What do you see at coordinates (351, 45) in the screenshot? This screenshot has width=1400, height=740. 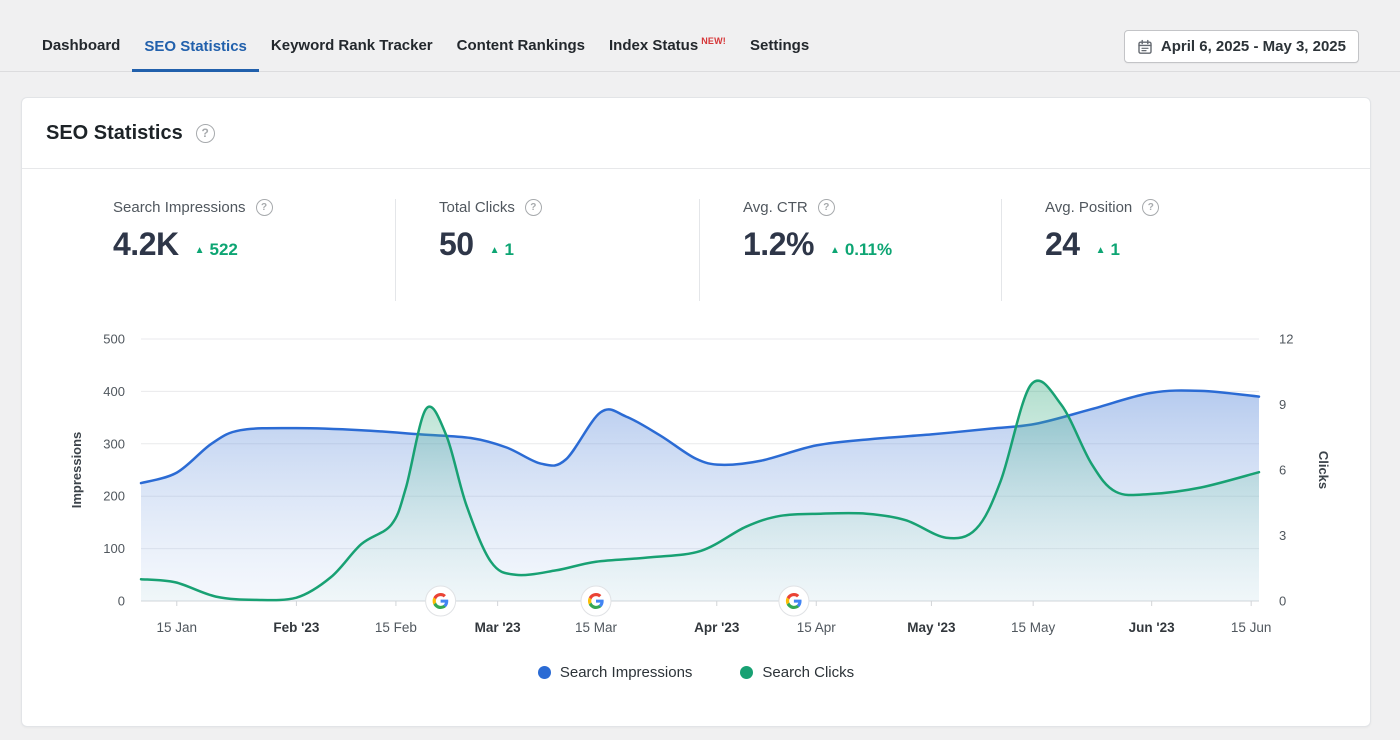 I see `tab-label: Keyword Rank Tracker` at bounding box center [351, 45].